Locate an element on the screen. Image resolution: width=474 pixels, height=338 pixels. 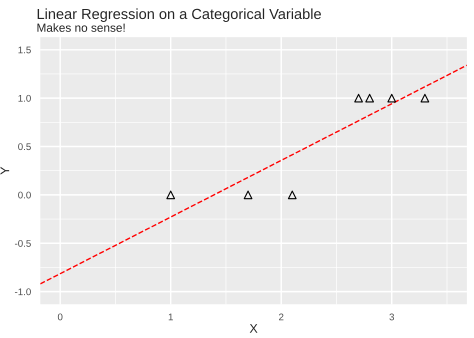
y-tick-label: 0.0 is located at coordinates (24, 195).